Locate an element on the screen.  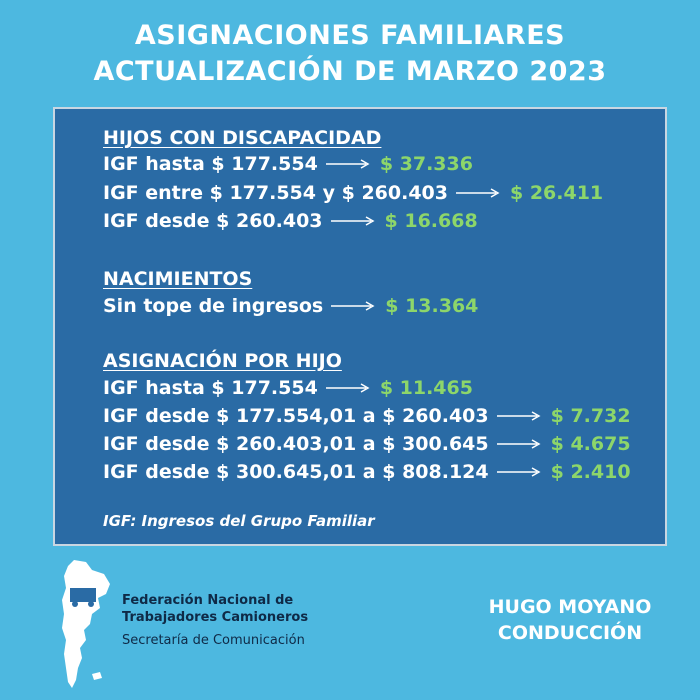
signature-line2: CONDUCCIÓN is located at coordinates (570, 633).